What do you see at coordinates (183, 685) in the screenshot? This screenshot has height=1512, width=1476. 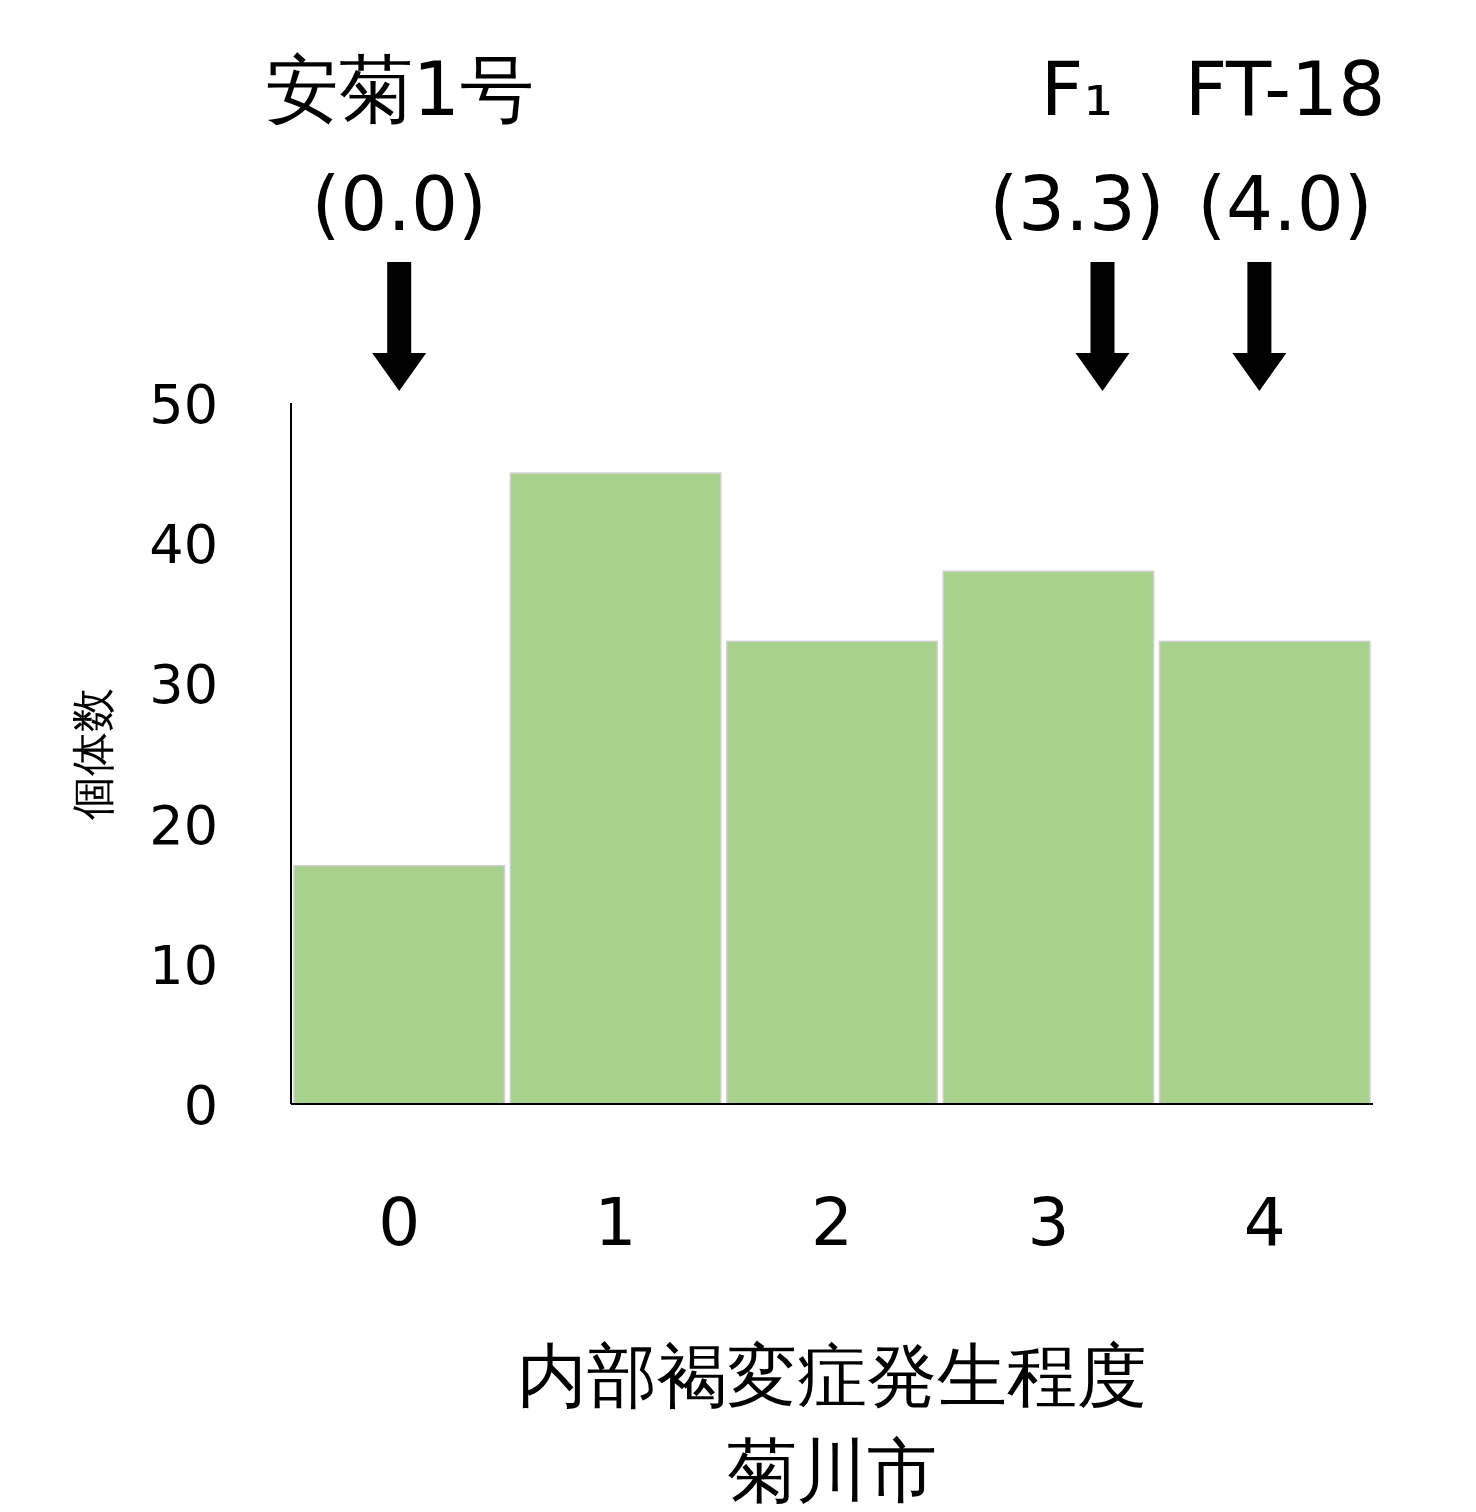 I see `y-tick-label: 30` at bounding box center [183, 685].